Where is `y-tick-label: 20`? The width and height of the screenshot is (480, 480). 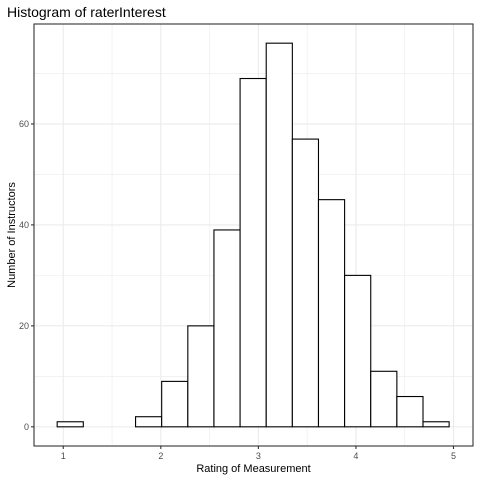
y-tick-label: 20 is located at coordinates (24, 326).